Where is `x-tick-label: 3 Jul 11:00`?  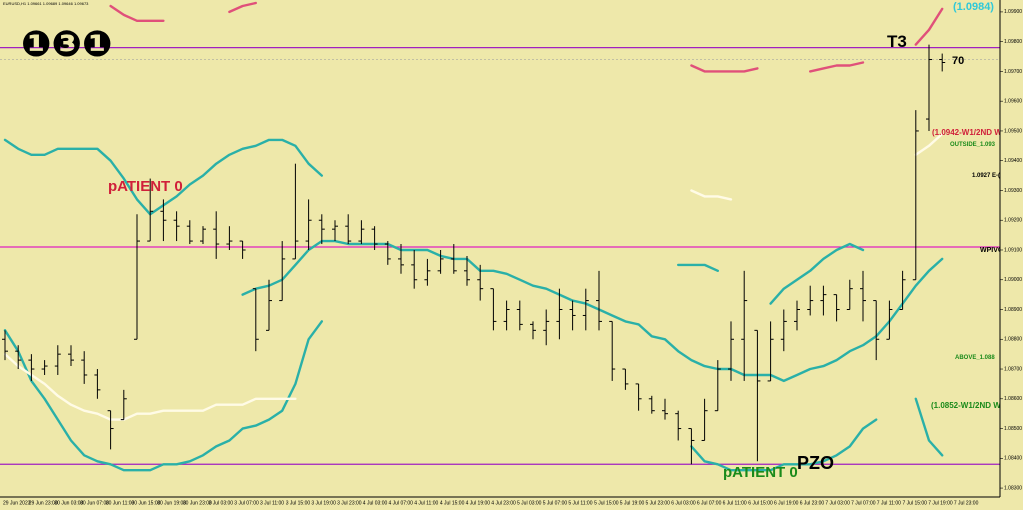
x-tick-label: 3 Jul 11:00 is located at coordinates (272, 503).